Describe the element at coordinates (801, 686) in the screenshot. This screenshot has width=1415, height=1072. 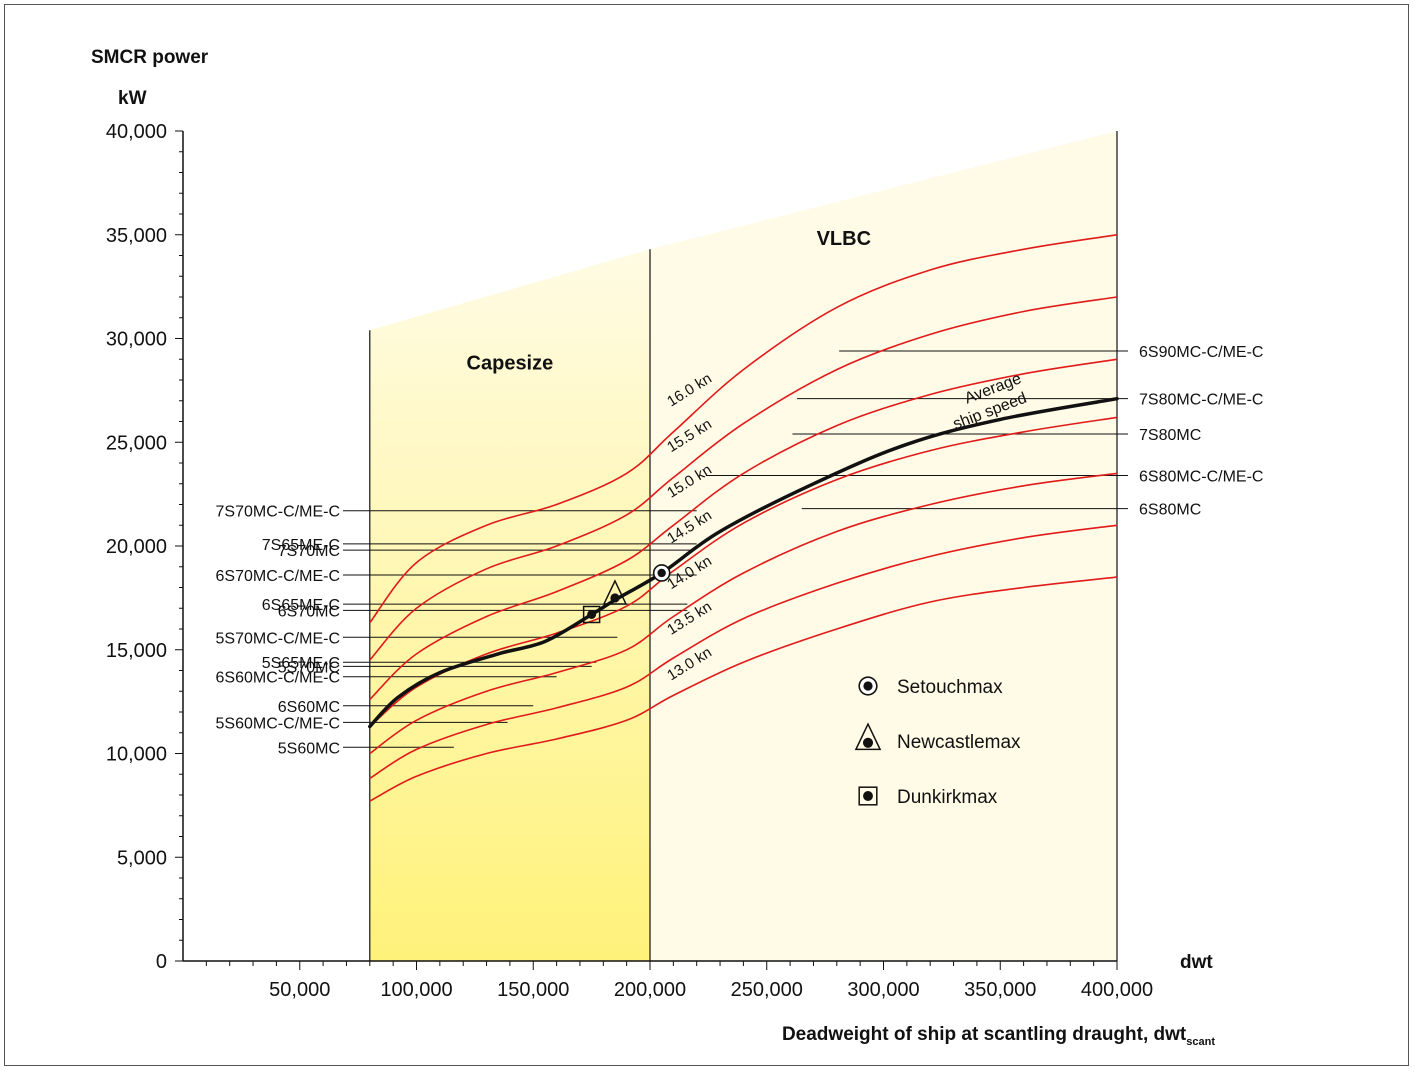
I see `ship-markers: Setouchmax Newcastlemax Dunkirkmax` at that location.